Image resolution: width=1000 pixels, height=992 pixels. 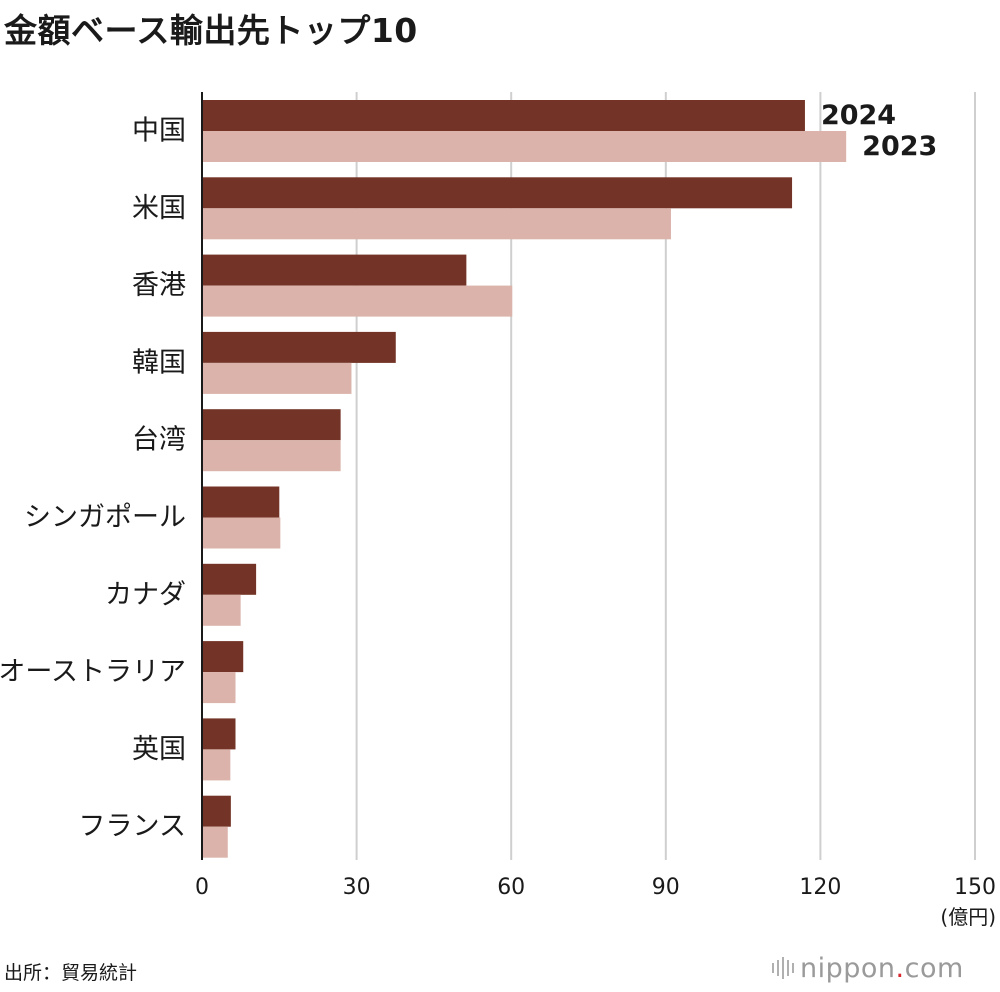 I want to click on x-tick-labels: 0 30 60 90 120 150, so click(x=595, y=887).